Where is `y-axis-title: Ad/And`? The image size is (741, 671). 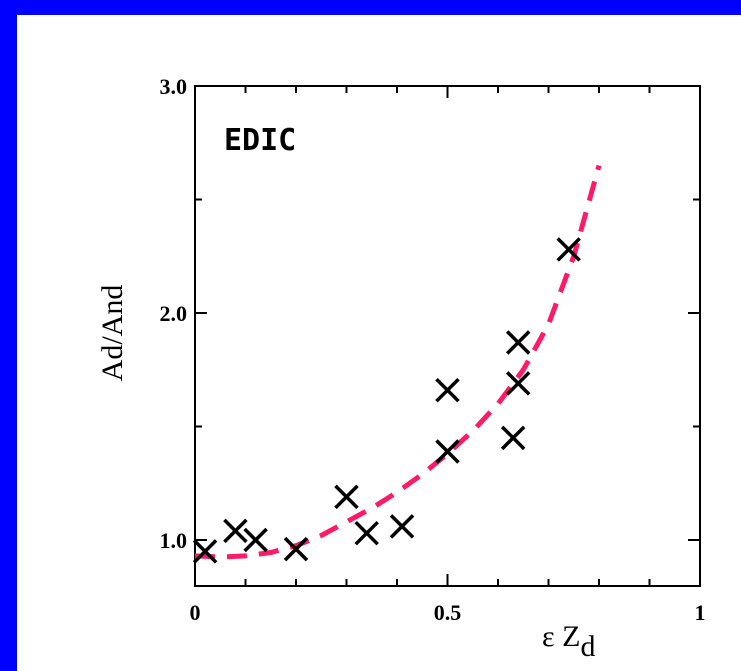 y-axis-title: Ad/And is located at coordinates (112, 333).